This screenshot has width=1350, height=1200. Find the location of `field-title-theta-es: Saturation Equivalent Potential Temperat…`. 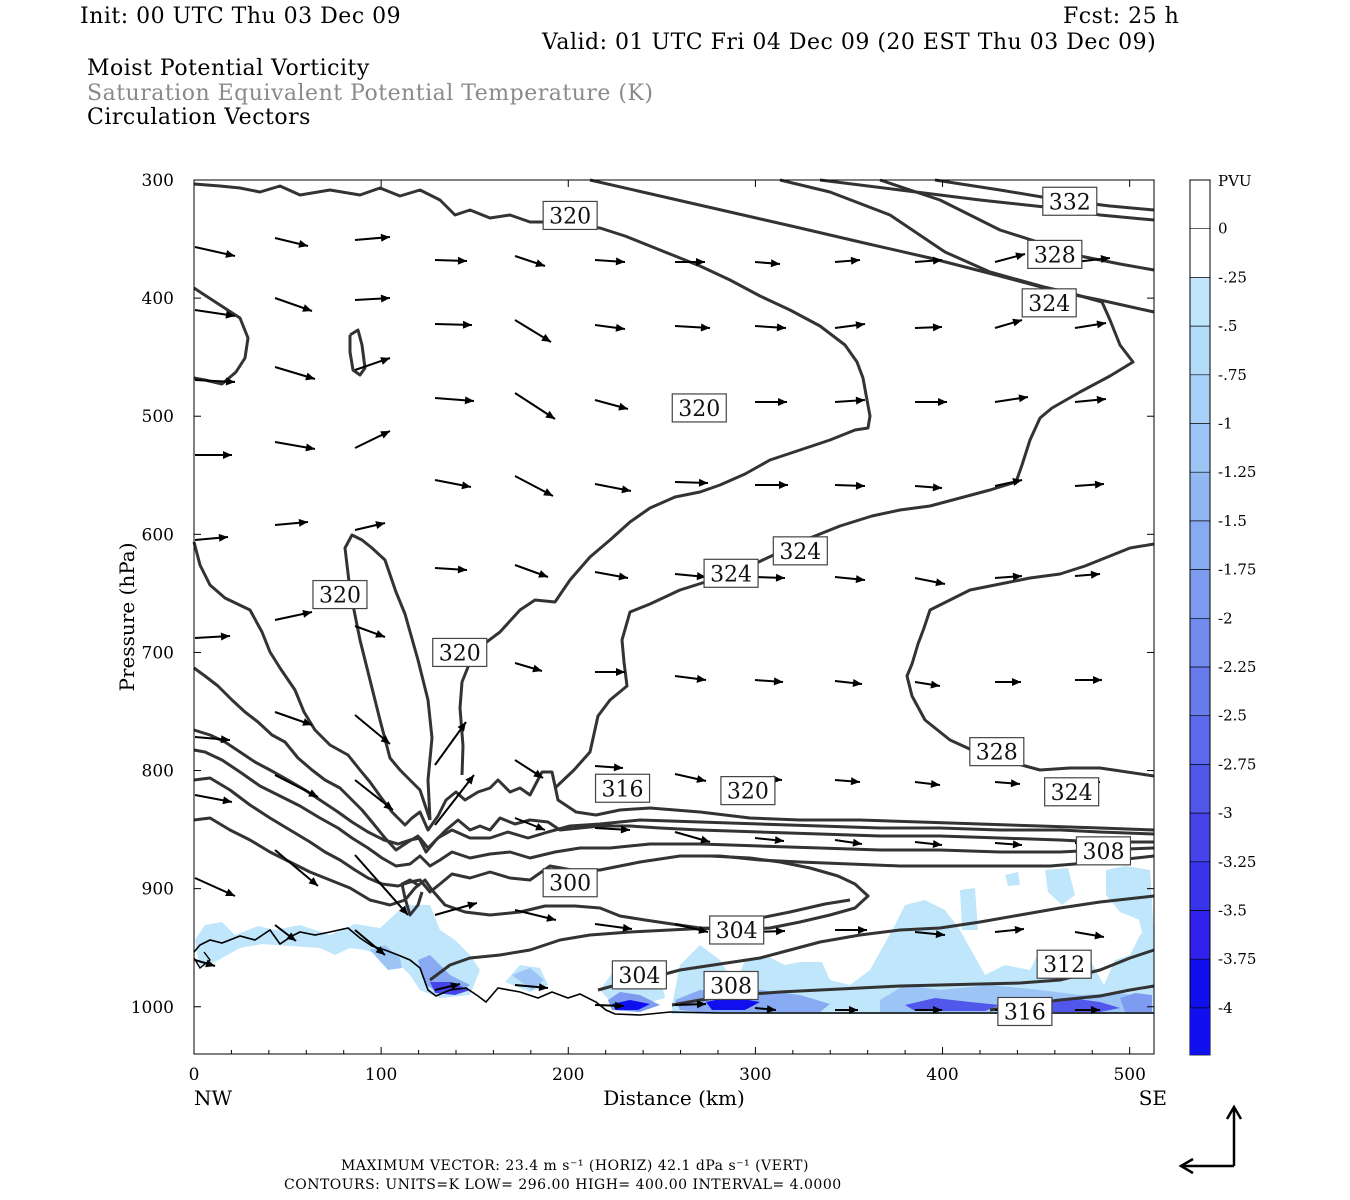

field-title-theta-es: Saturation Equivalent Potential Temperat… is located at coordinates (370, 93).